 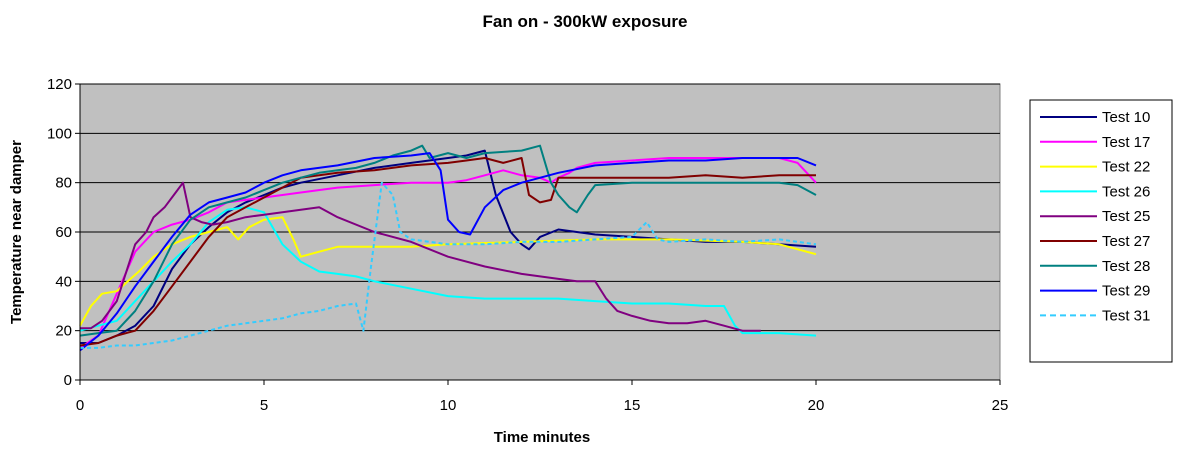 What do you see at coordinates (63, 183) in the screenshot?
I see `y-tick-label: 80` at bounding box center [63, 183].